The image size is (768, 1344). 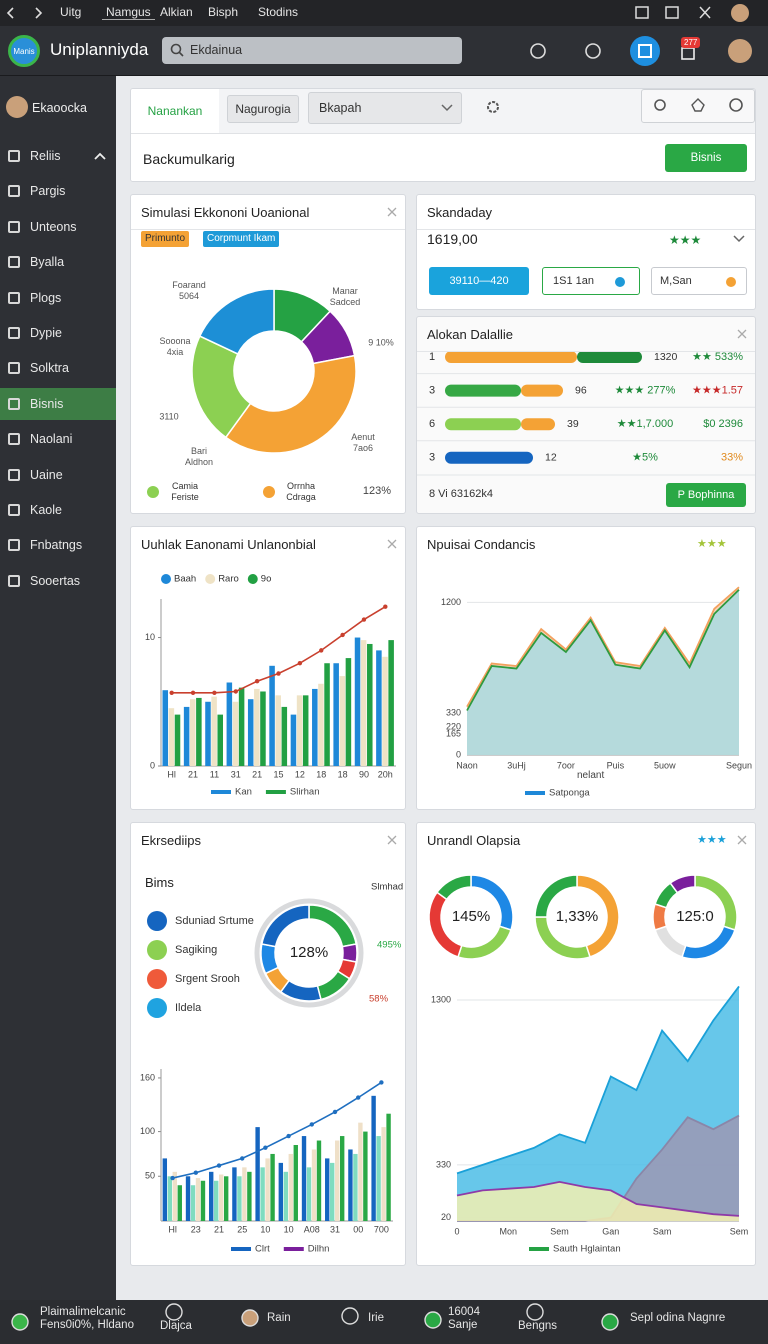 I want to click on system-menu-item: Uitg, so click(x=71, y=12).